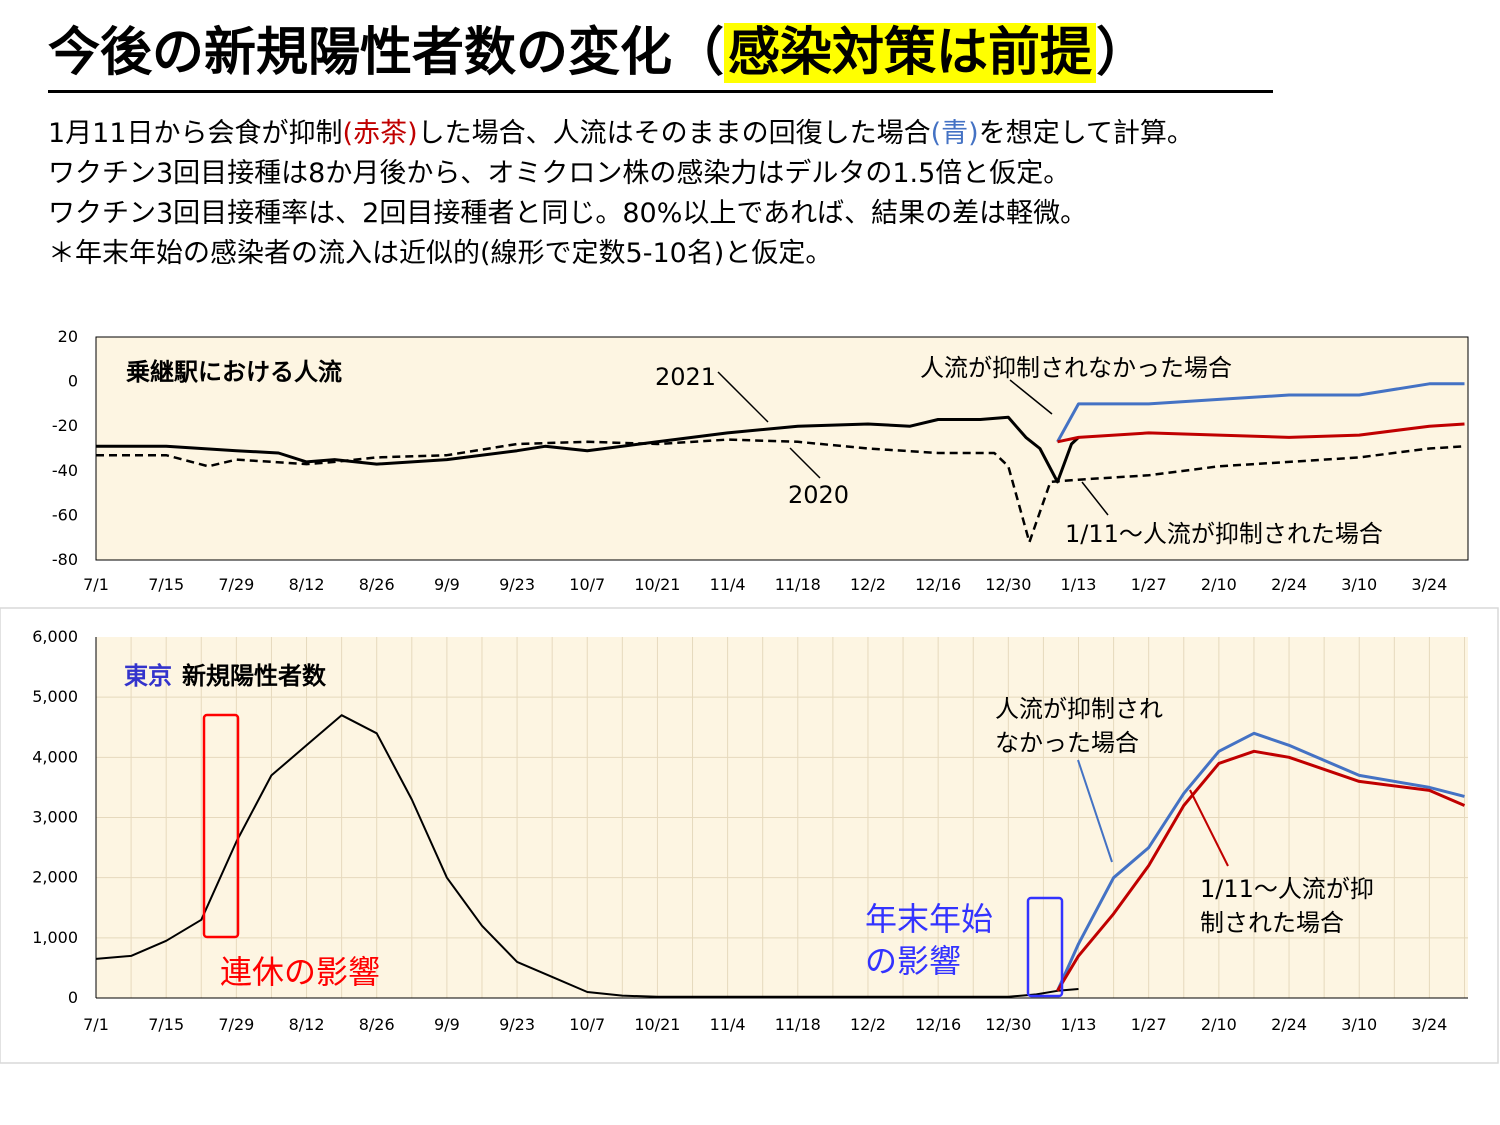 Image resolution: width=1500 pixels, height=1125 pixels. I want to click on annotation-holiday-effect: 連休の影響, so click(300, 972).